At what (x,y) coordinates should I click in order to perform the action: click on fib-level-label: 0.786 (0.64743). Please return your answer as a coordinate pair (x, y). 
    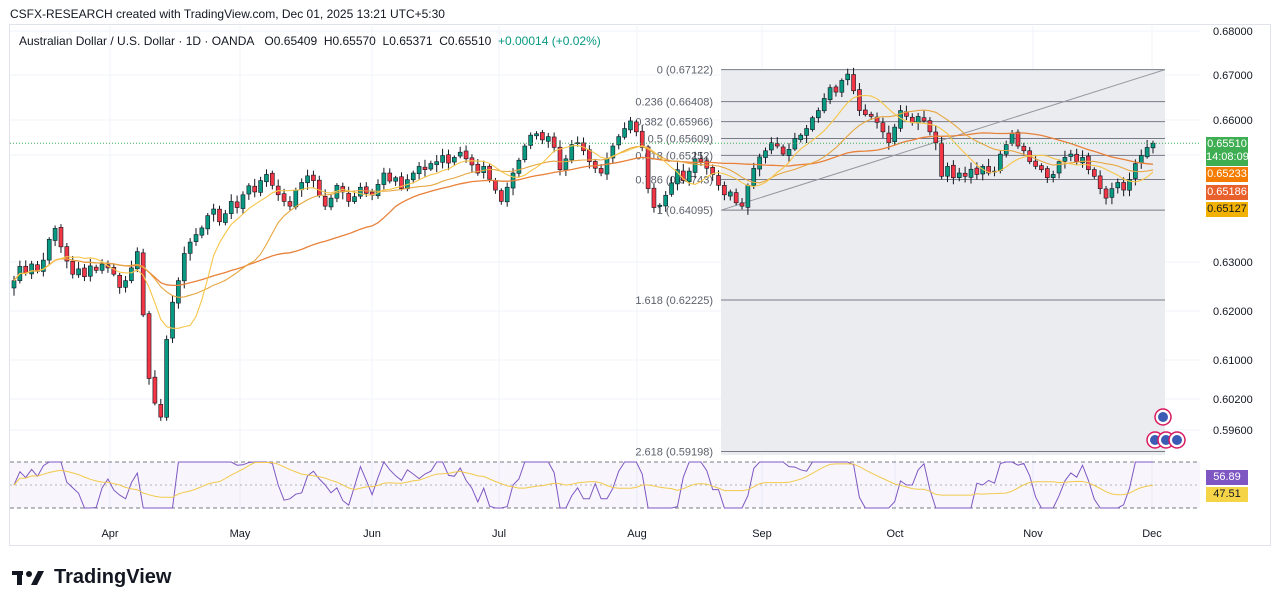
    Looking at the image, I should click on (674, 180).